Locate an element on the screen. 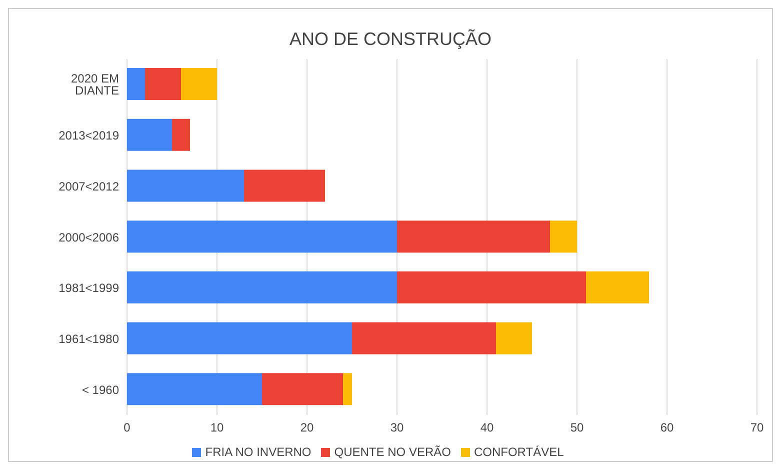 This screenshot has width=781, height=470. y-tick-label: 1961<1980 is located at coordinates (89, 339).